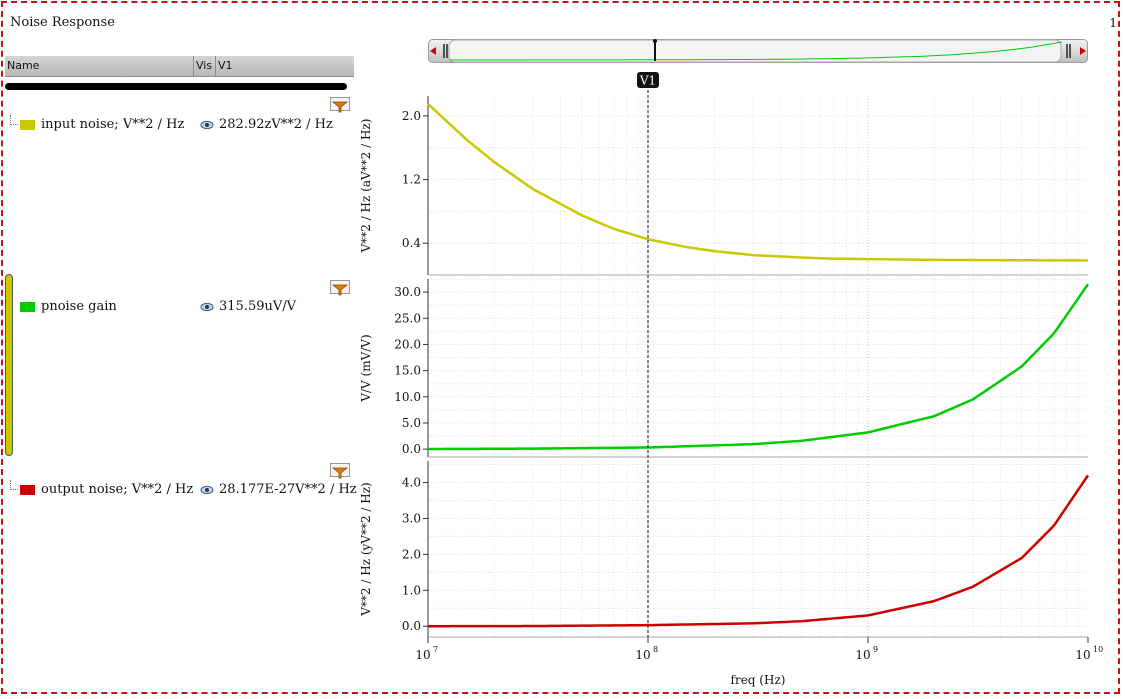 The height and width of the screenshot is (699, 1125). I want to click on x-axis-label: freq (Hz), so click(758, 680).